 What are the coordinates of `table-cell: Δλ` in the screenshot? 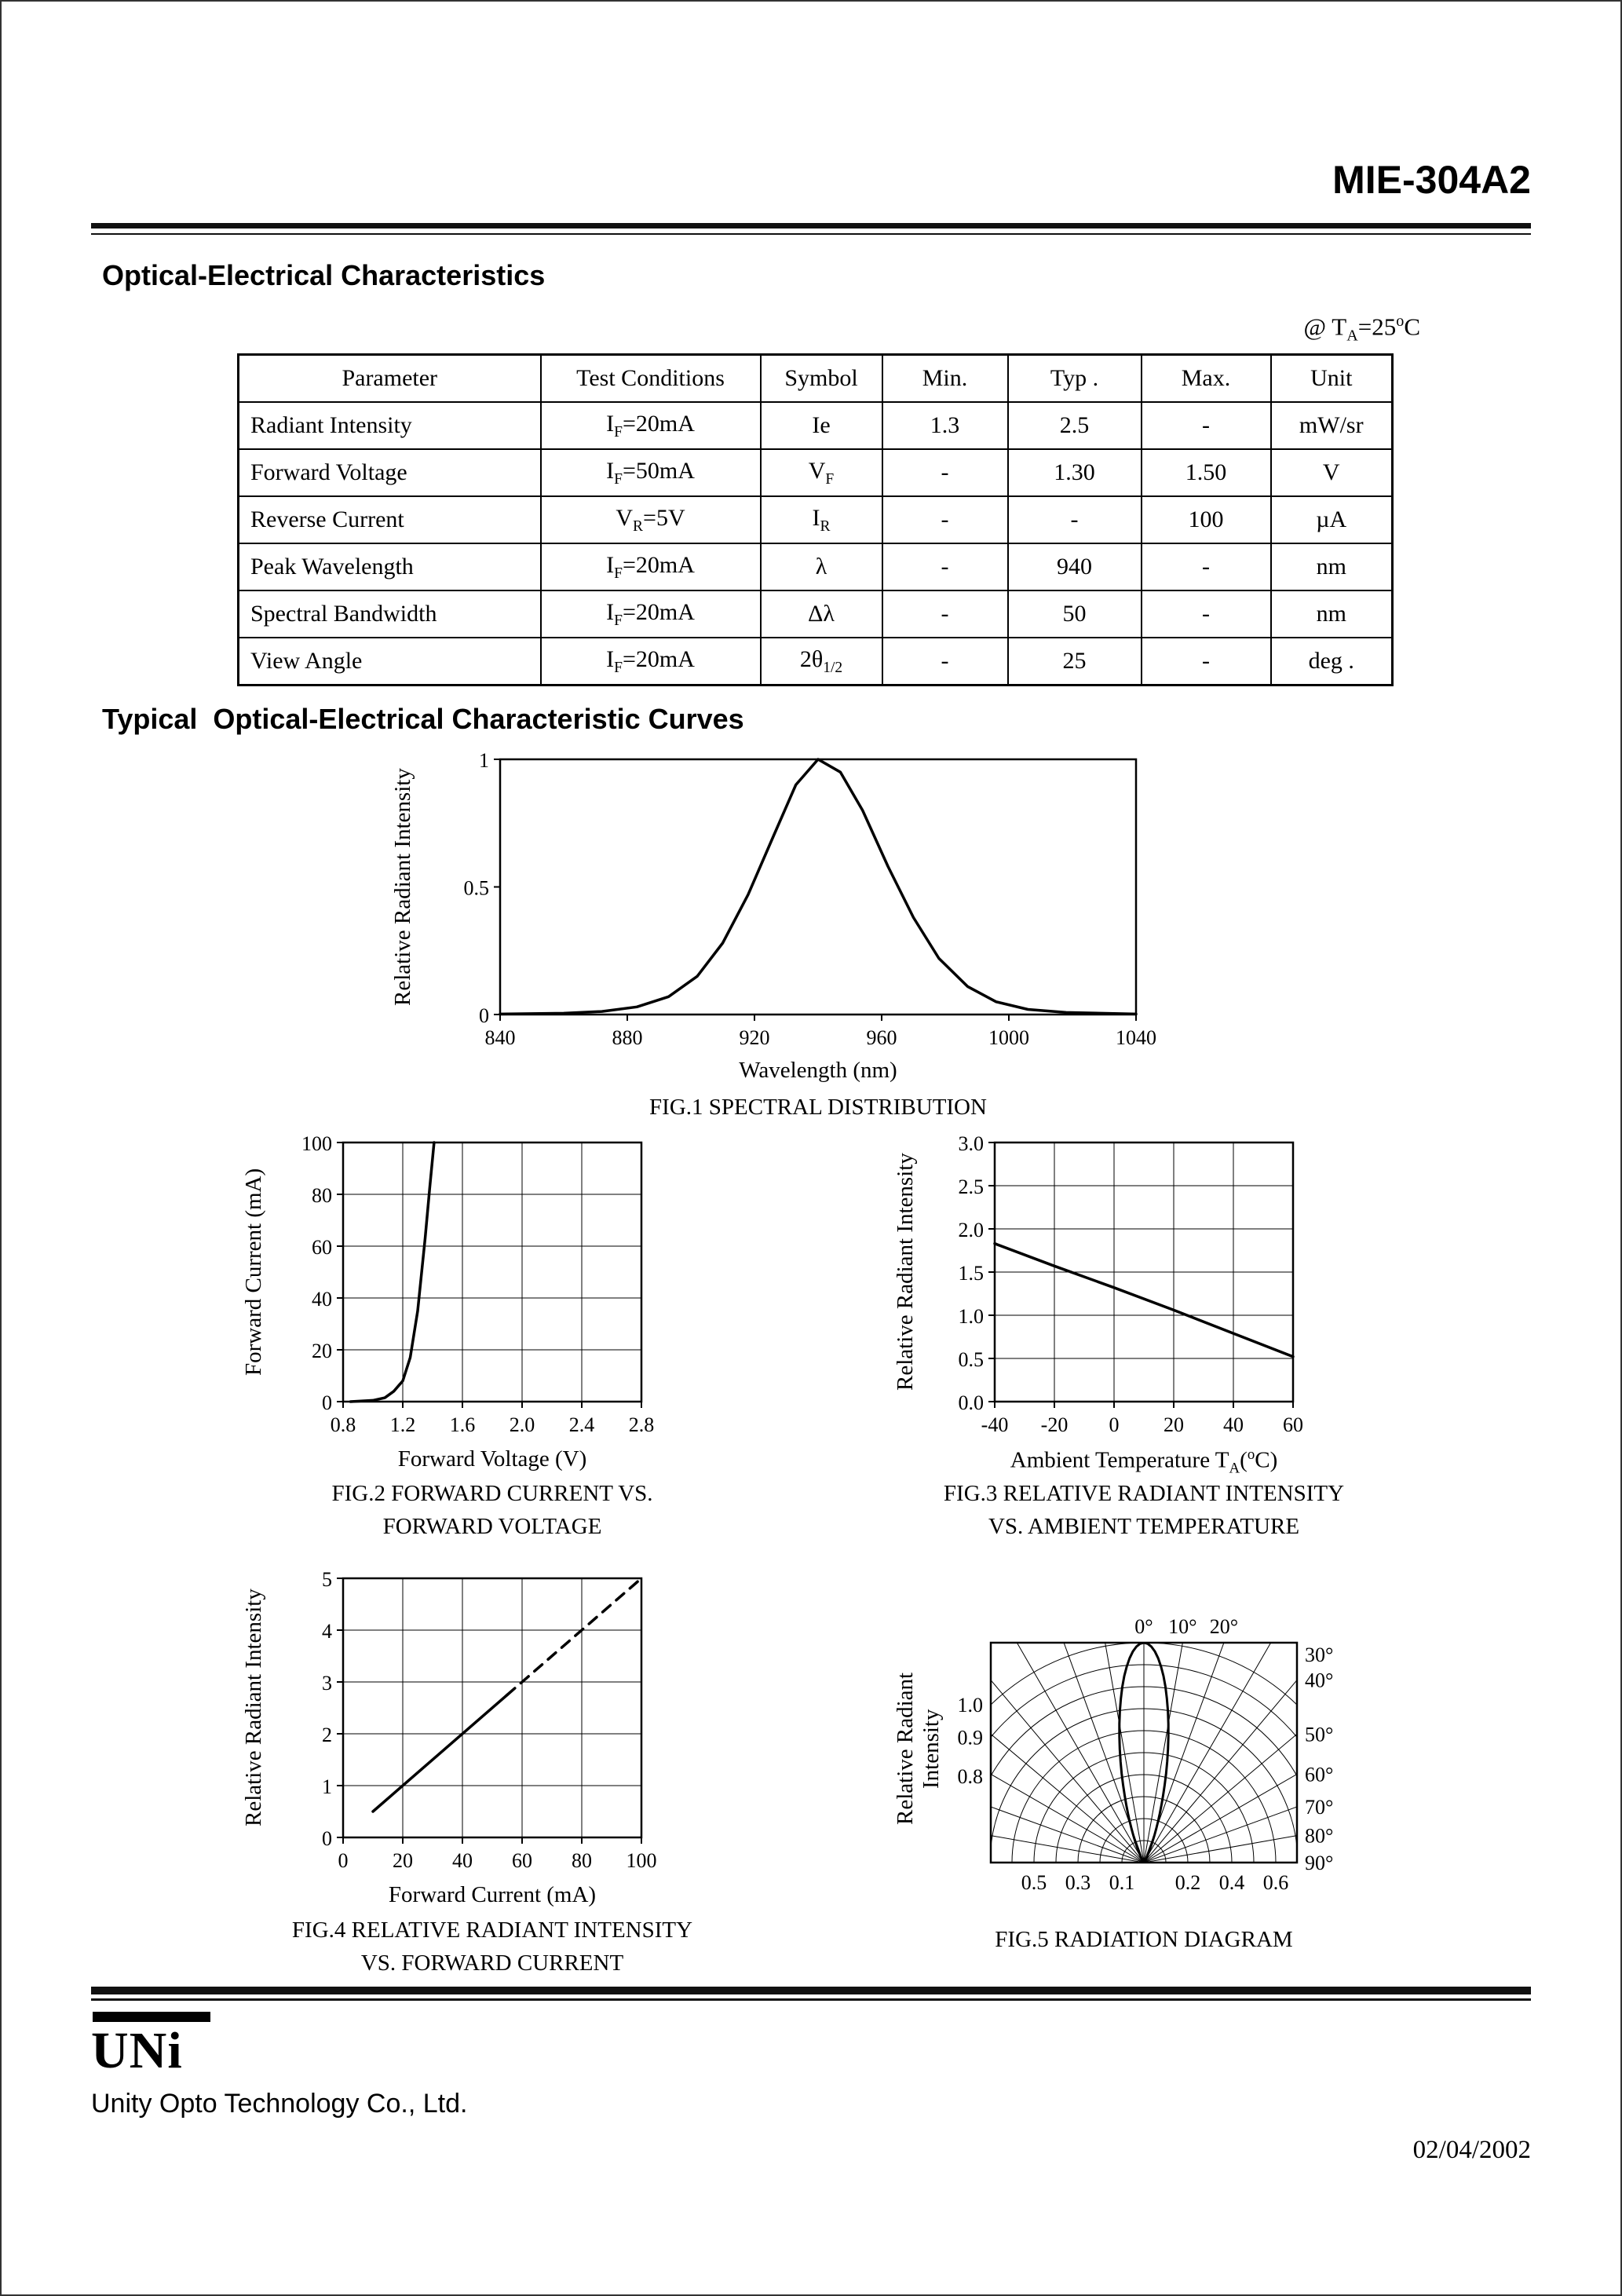 It's located at (821, 614).